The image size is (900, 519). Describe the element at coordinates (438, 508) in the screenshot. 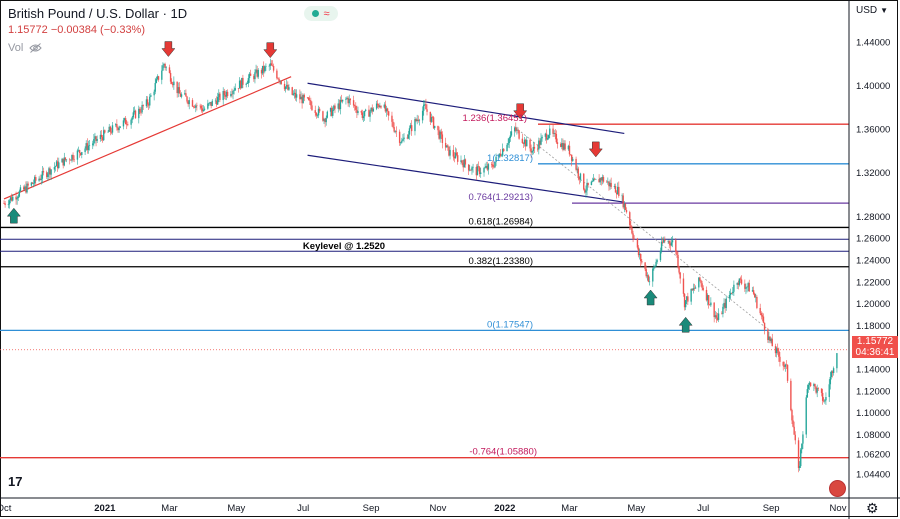

I see `time-tick-label: Nov` at that location.